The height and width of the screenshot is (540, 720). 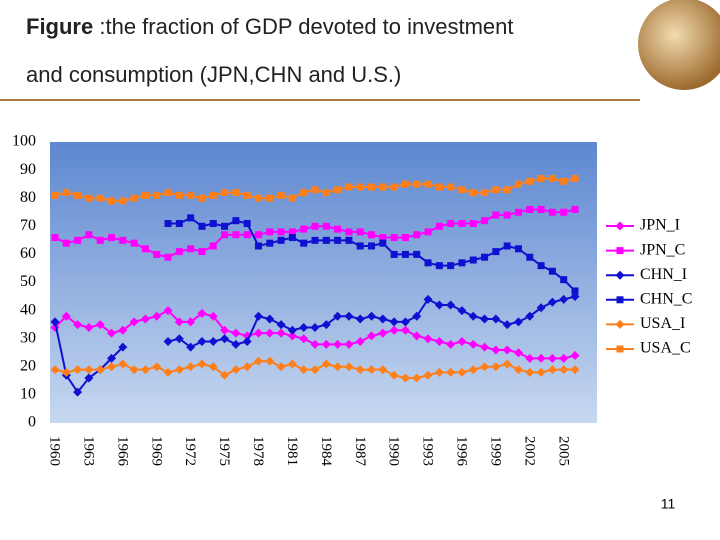 I want to click on y-tick-label: 50, so click(x=28, y=281).